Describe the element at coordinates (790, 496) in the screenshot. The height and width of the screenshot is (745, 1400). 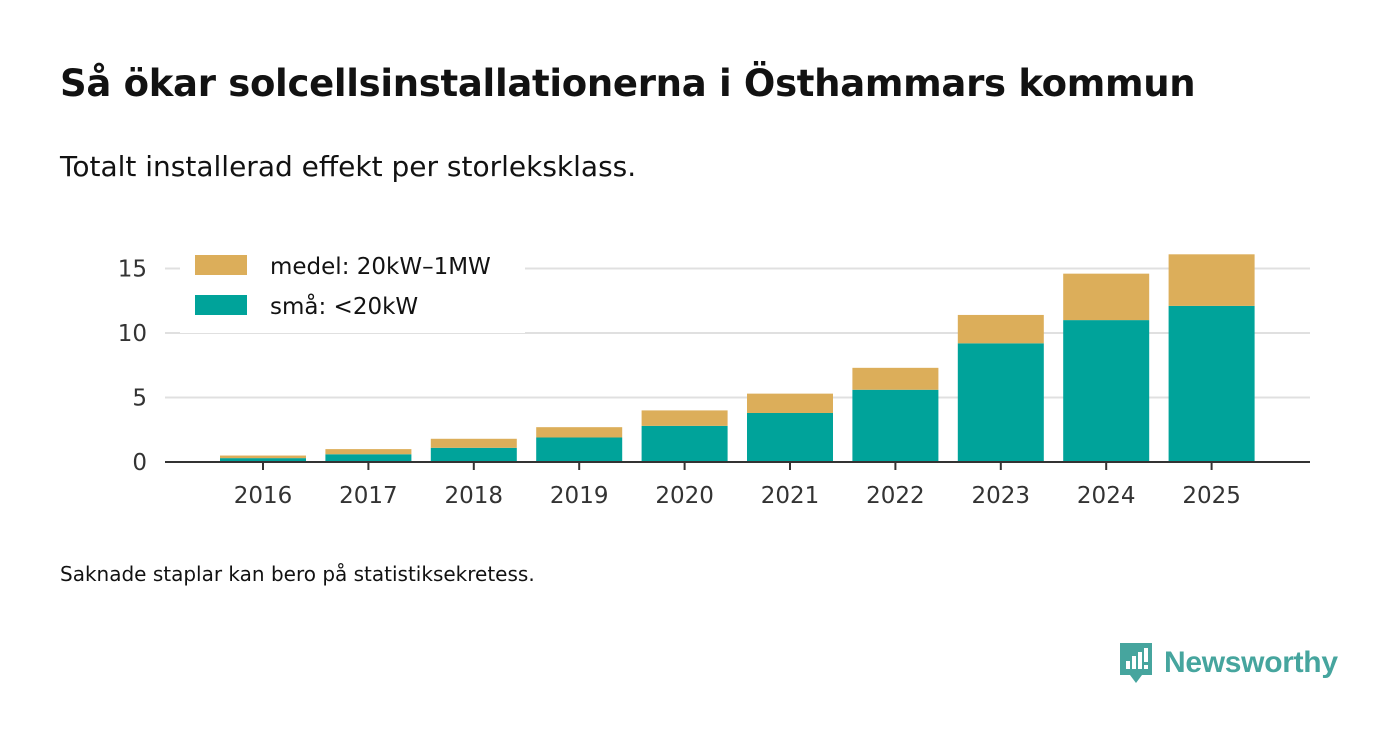
I see `x-tick-label: 2021` at that location.